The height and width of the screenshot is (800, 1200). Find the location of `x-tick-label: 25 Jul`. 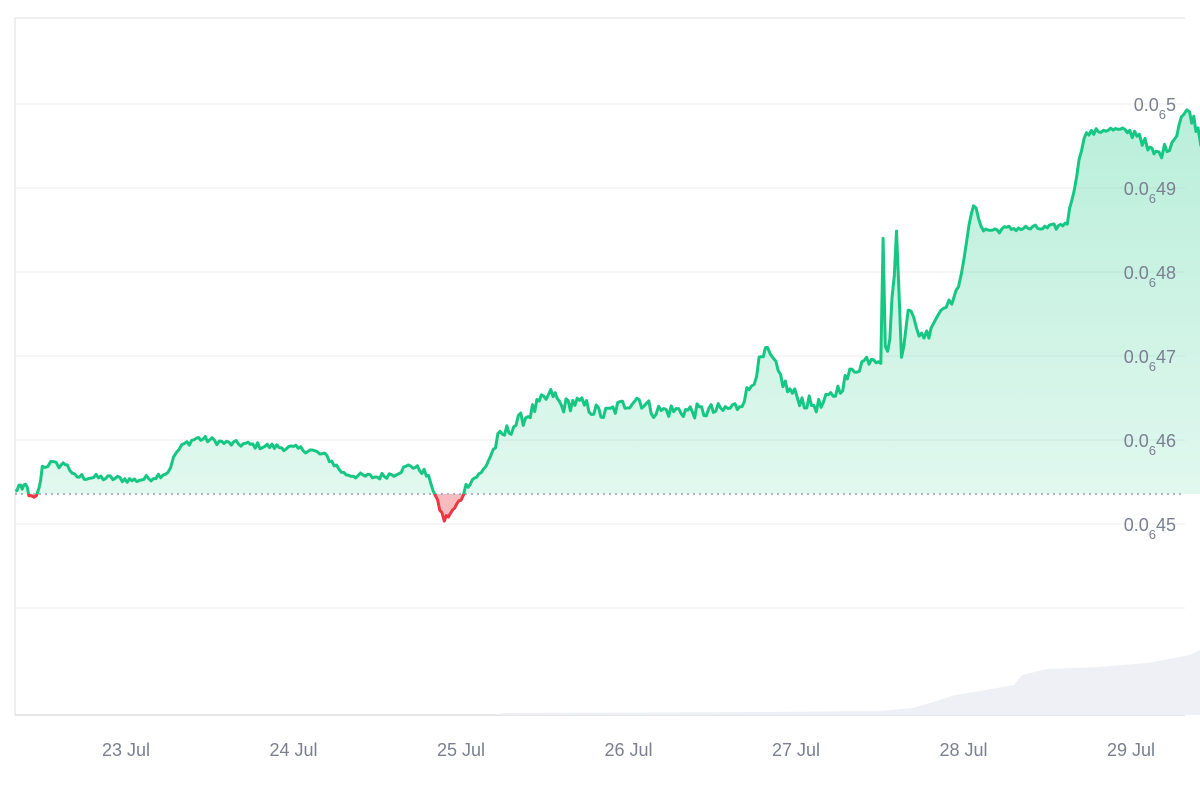

x-tick-label: 25 Jul is located at coordinates (461, 750).